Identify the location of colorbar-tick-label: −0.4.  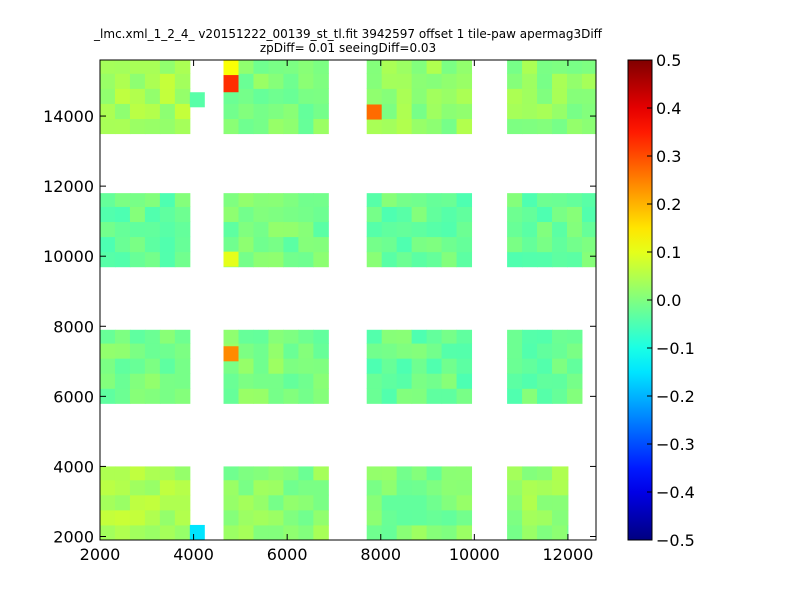
(675, 492).